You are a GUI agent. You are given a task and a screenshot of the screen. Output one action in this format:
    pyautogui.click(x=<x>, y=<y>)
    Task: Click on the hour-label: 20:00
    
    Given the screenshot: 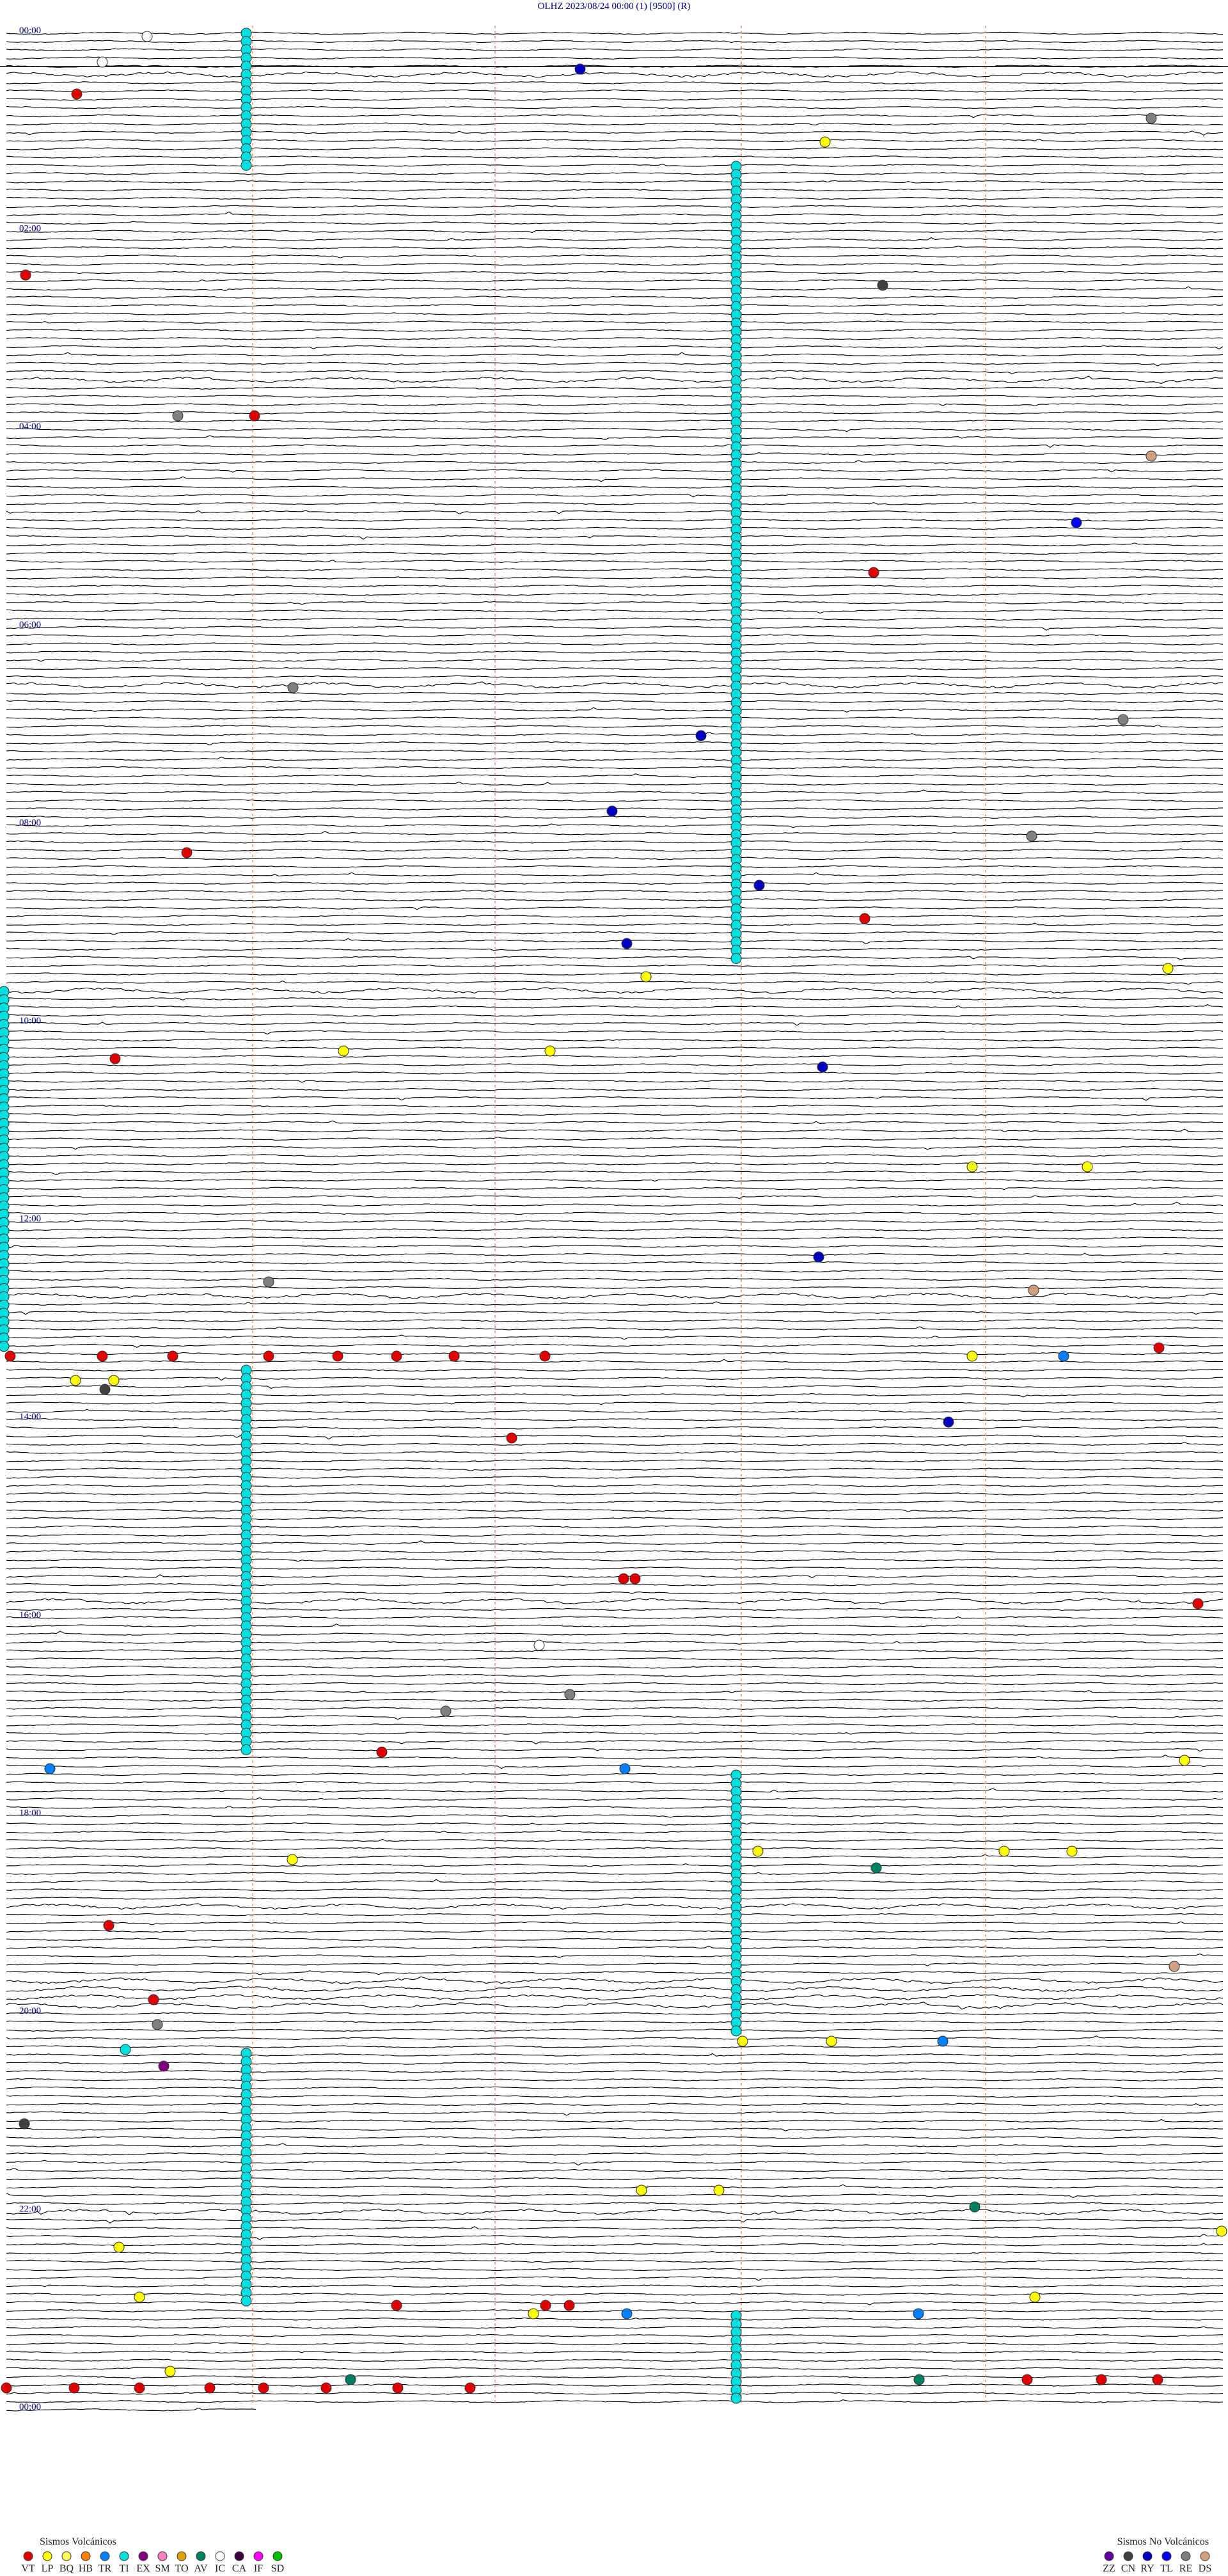 What is the action you would take?
    pyautogui.click(x=30, y=2011)
    